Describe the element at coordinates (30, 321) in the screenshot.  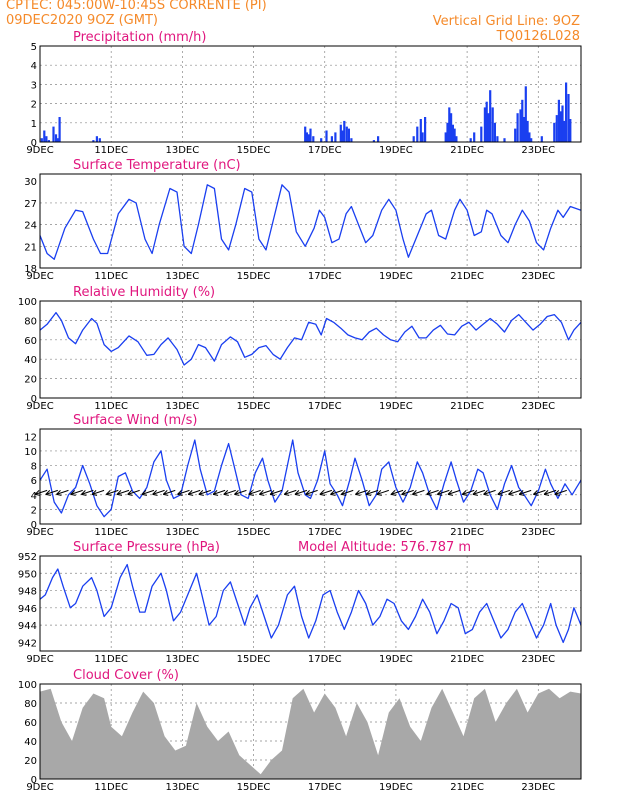
I see `relative-humidity-ytick: 80` at that location.